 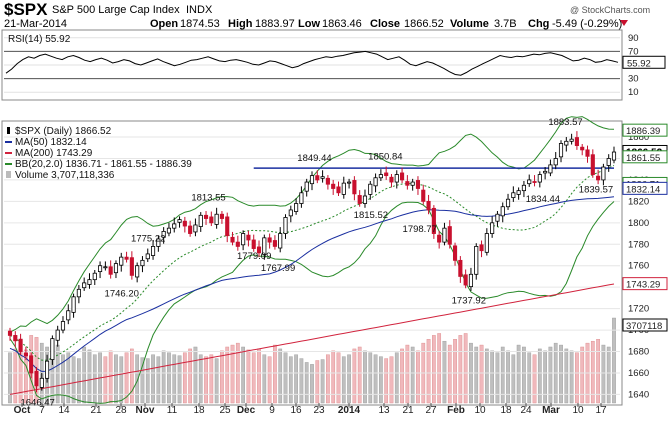 I want to click on x-tick-label: 24, so click(x=526, y=410).